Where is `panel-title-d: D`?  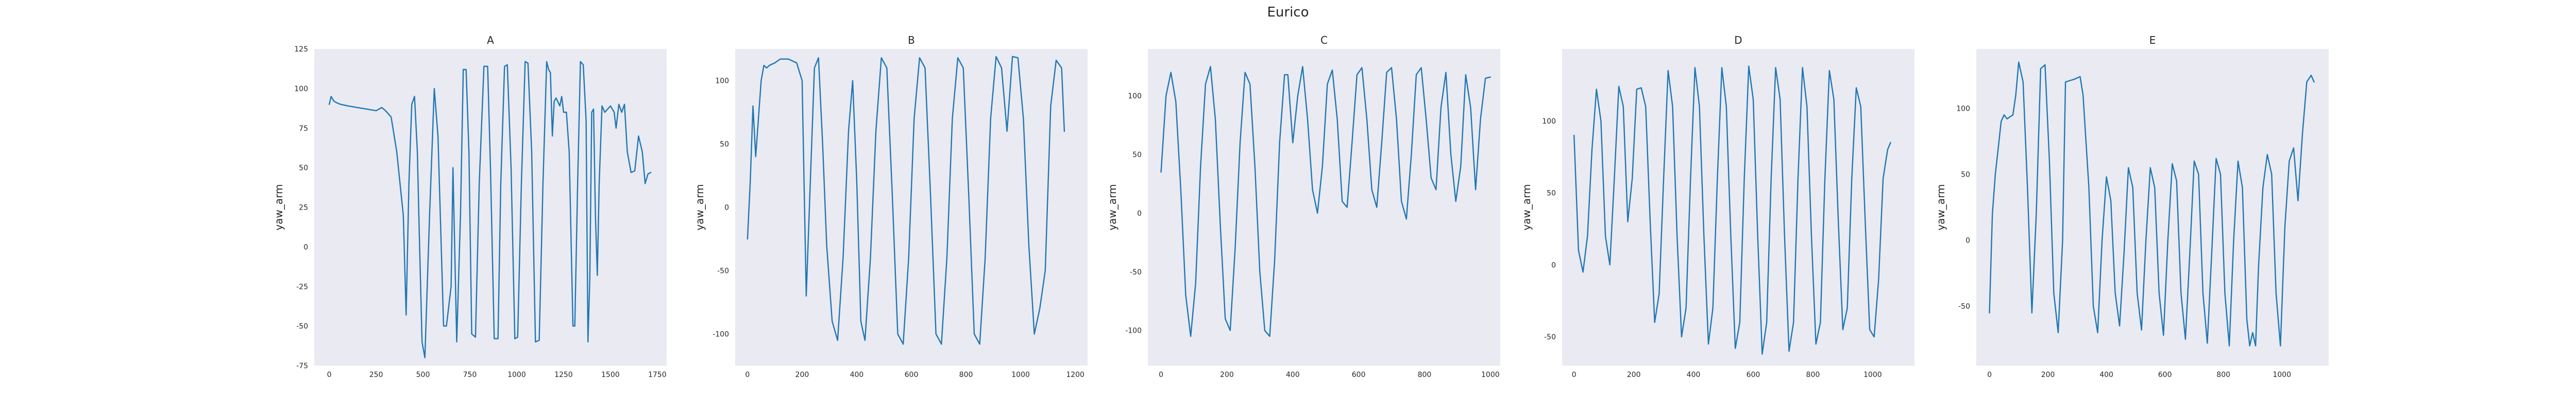 panel-title-d: D is located at coordinates (1738, 40).